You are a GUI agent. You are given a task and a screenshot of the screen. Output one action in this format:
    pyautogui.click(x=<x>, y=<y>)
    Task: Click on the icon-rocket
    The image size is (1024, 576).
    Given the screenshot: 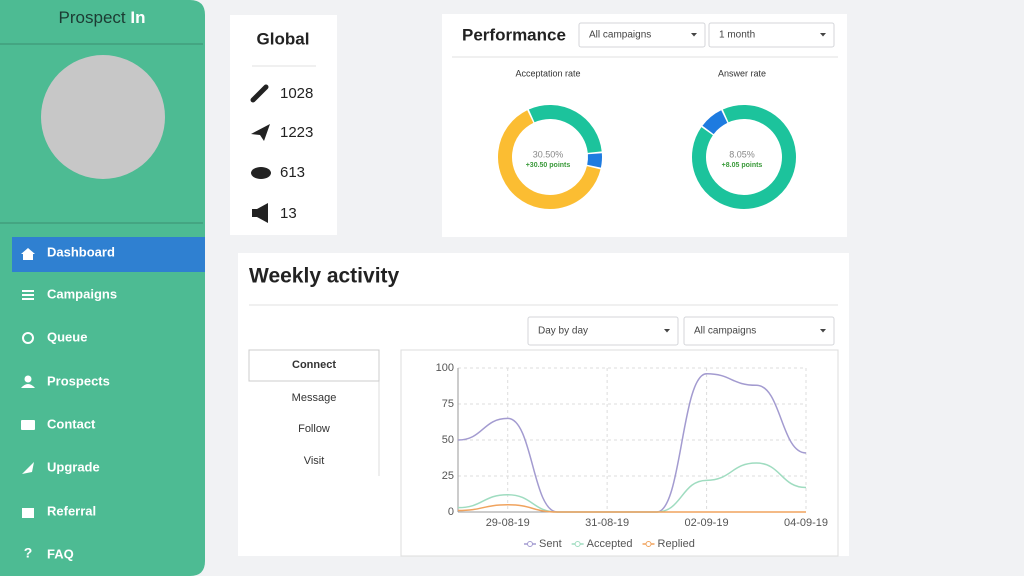 What is the action you would take?
    pyautogui.click(x=28, y=468)
    